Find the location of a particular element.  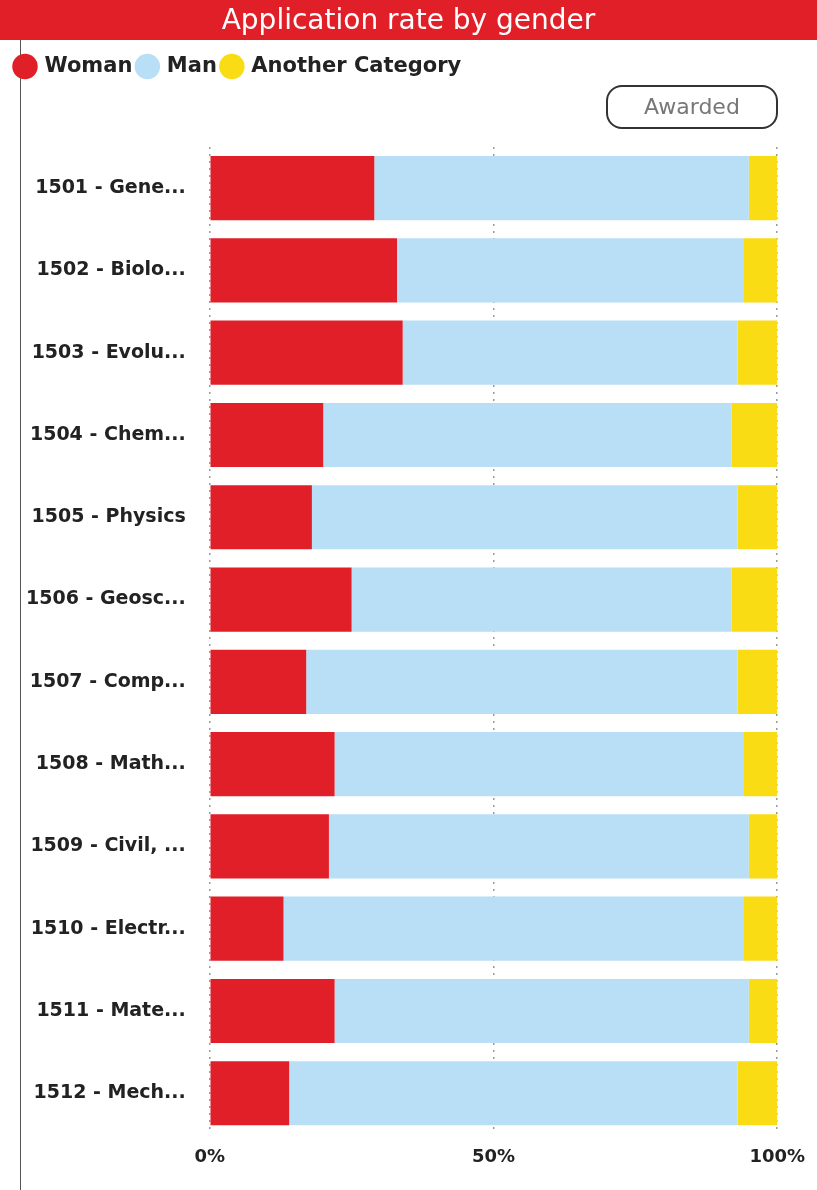

legend-label: Woman is located at coordinates (88, 64).